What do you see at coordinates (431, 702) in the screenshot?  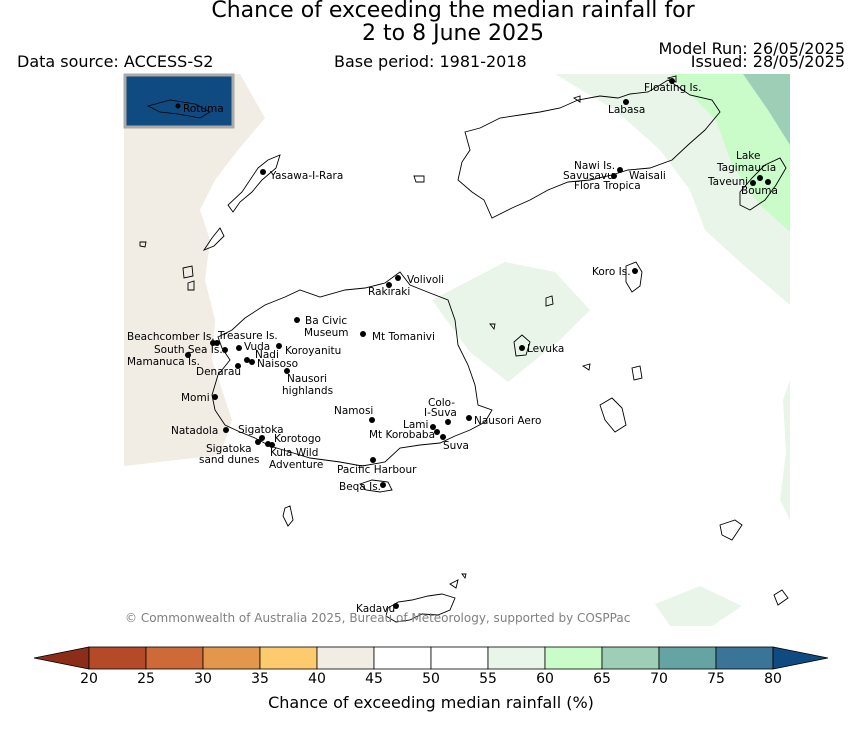 I see `colorbar-label: Chance of exceeding median rainfall (%)` at bounding box center [431, 702].